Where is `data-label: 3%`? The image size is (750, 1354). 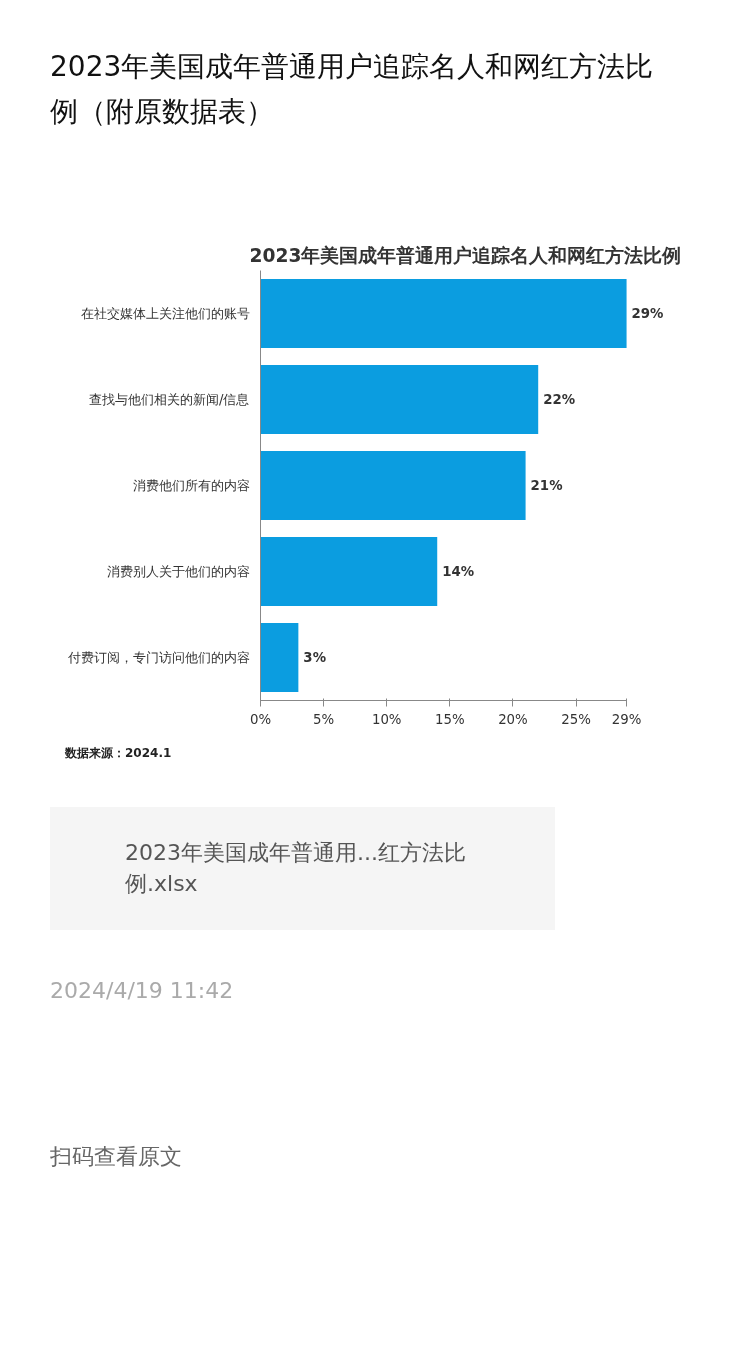 data-label: 3% is located at coordinates (315, 657).